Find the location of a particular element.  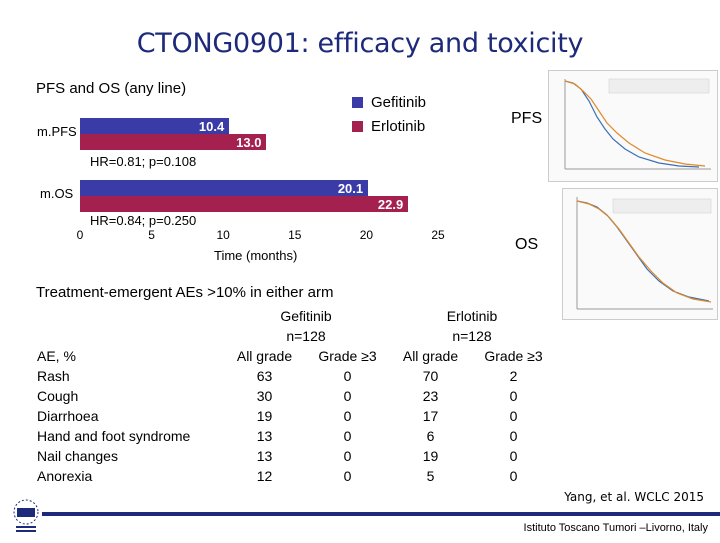

ae-name-cell: Hand and foot syndrome is located at coordinates (114, 436).